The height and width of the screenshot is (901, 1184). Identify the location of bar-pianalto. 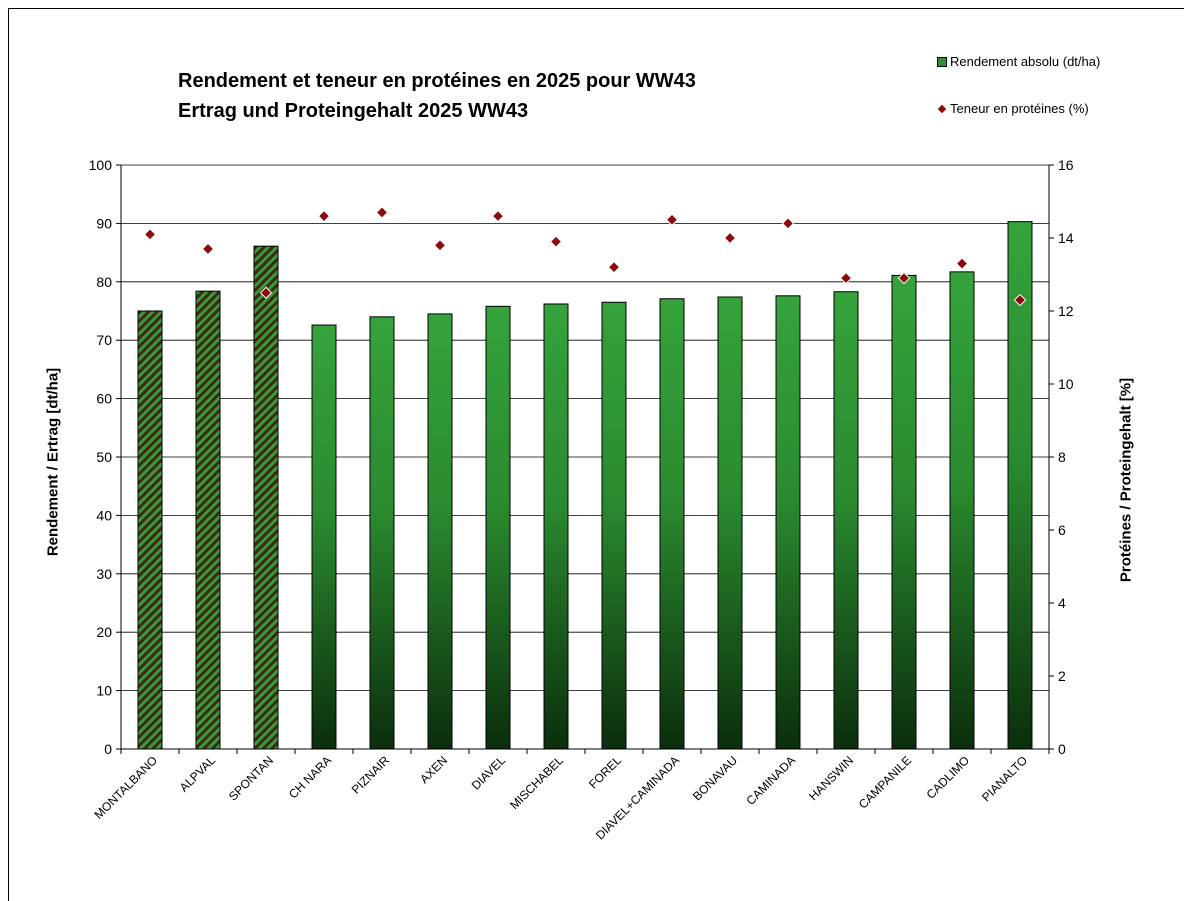
(1020, 485).